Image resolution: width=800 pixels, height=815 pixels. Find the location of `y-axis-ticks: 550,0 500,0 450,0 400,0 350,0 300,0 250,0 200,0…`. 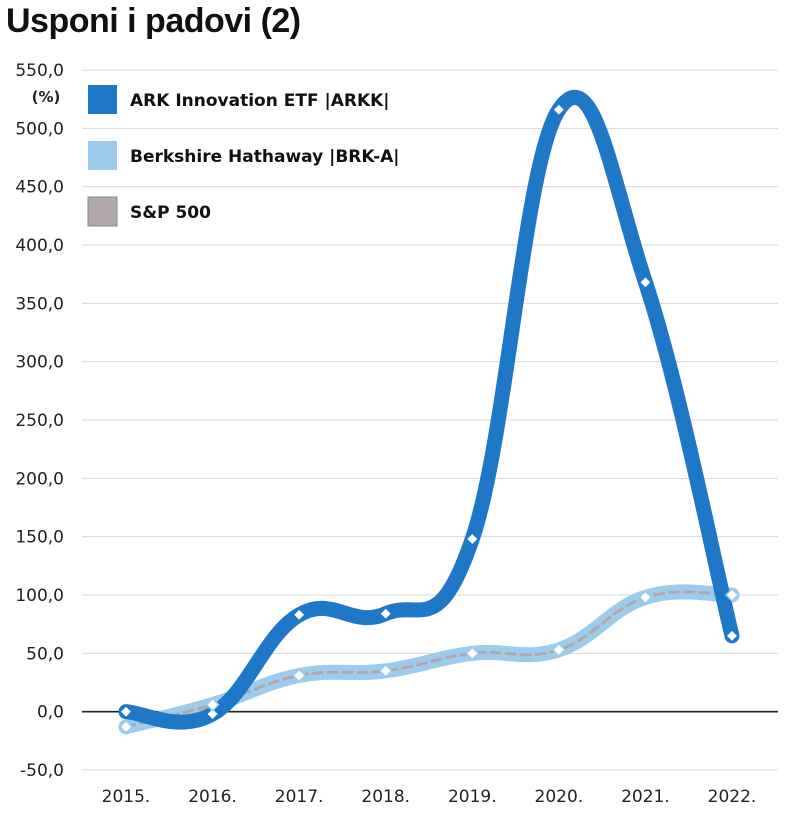

y-axis-ticks: 550,0 500,0 450,0 400,0 350,0 300,0 250,0 200,0… is located at coordinates (39, 421).